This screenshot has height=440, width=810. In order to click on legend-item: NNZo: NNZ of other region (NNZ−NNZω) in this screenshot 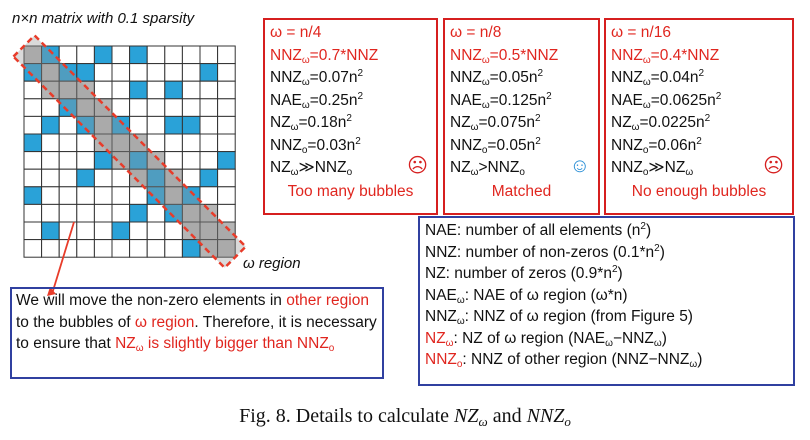, I will do `click(564, 360)`.